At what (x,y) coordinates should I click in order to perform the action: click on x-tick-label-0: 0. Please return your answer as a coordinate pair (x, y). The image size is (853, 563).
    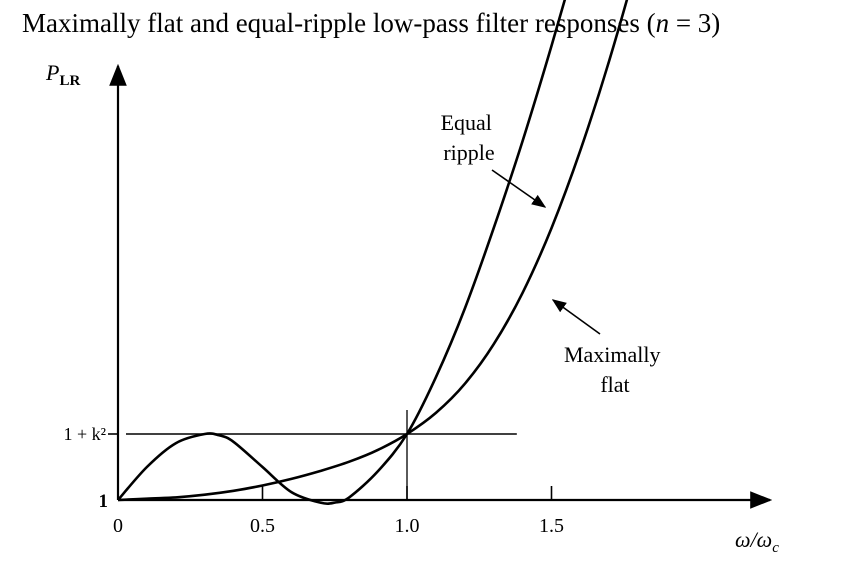
    Looking at the image, I should click on (118, 526).